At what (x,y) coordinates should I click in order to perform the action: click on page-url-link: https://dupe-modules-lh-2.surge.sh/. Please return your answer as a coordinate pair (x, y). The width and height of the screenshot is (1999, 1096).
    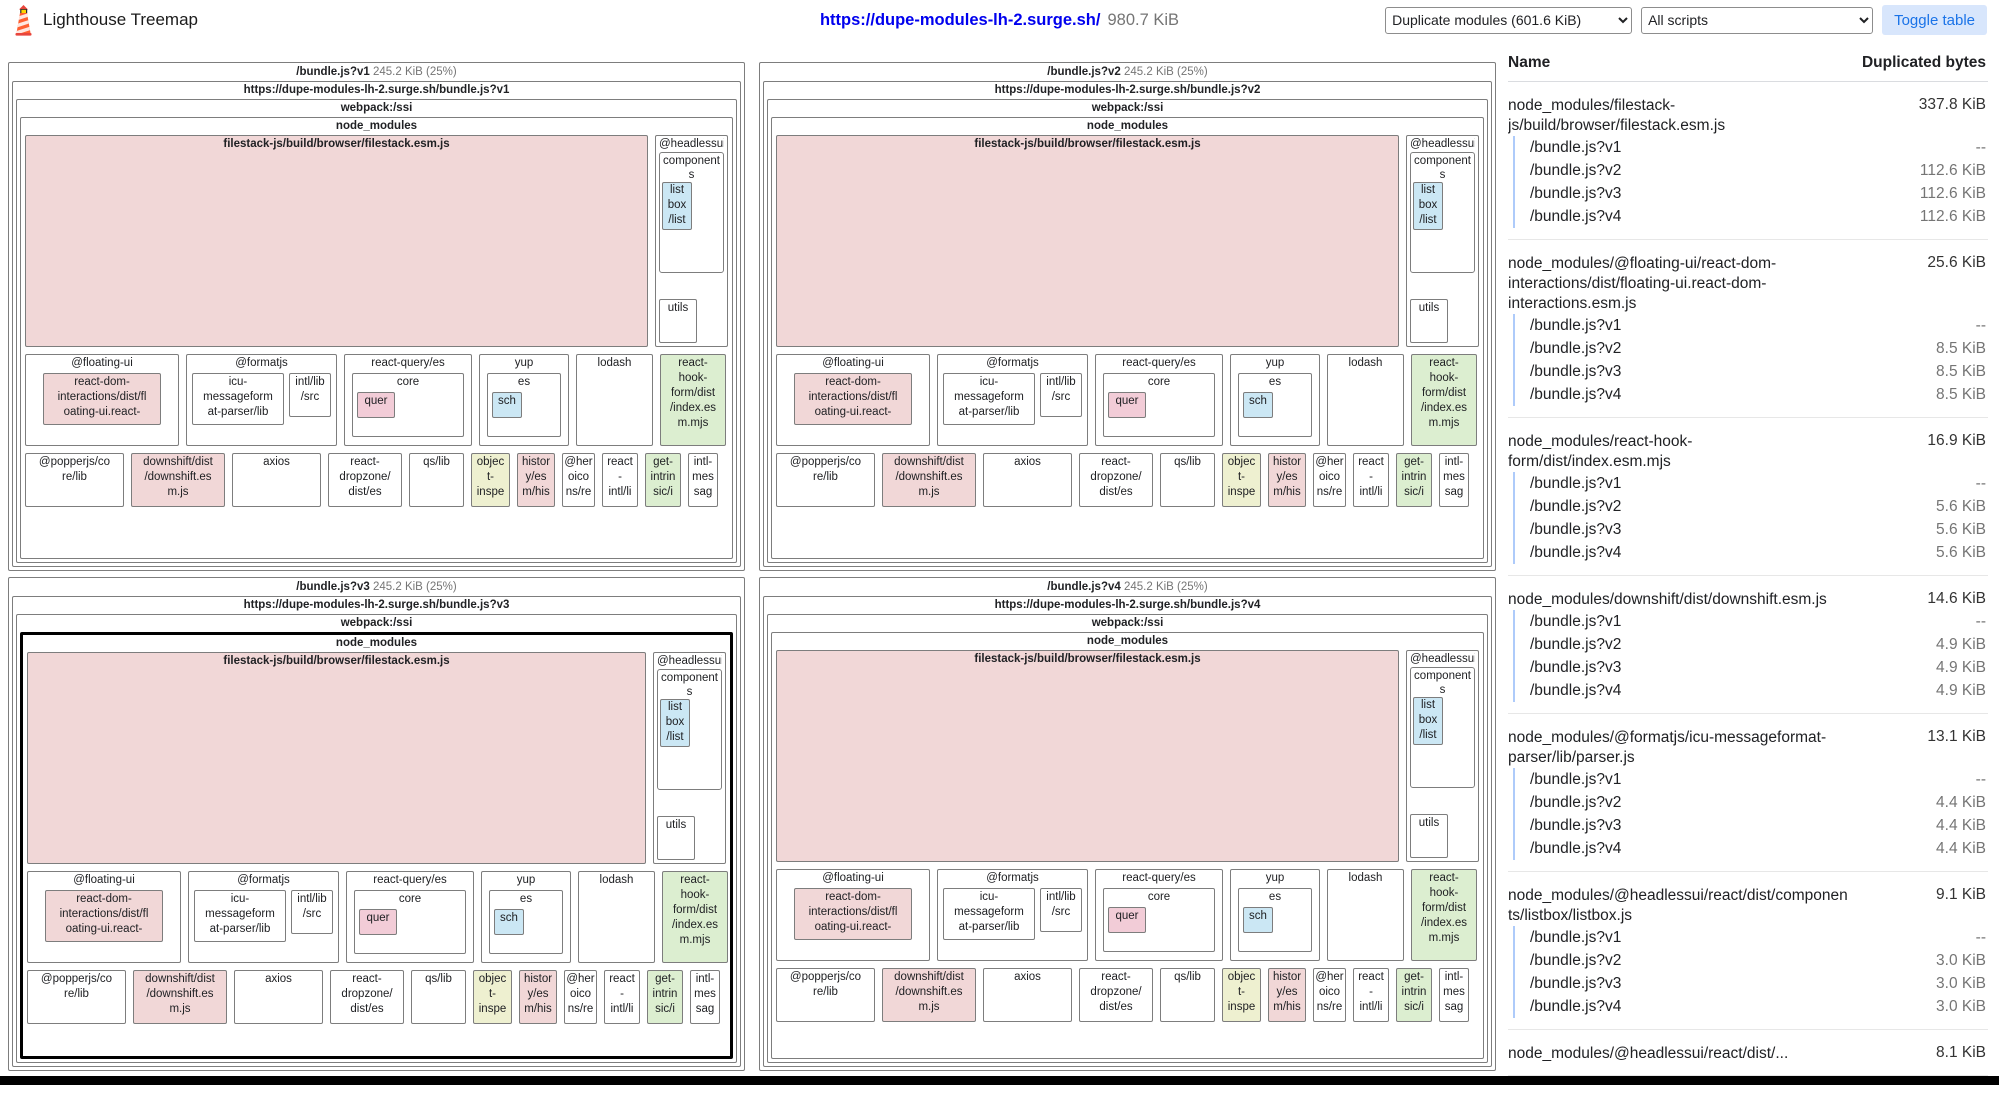
    Looking at the image, I should click on (960, 19).